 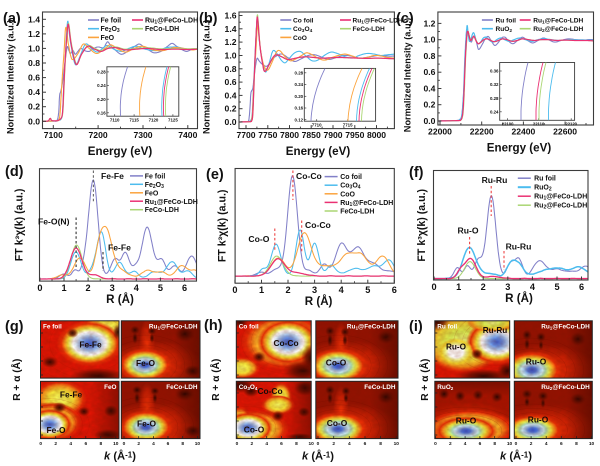 What do you see at coordinates (215, 175) in the screenshot?
I see `svg-text: (e)` at bounding box center [215, 175].